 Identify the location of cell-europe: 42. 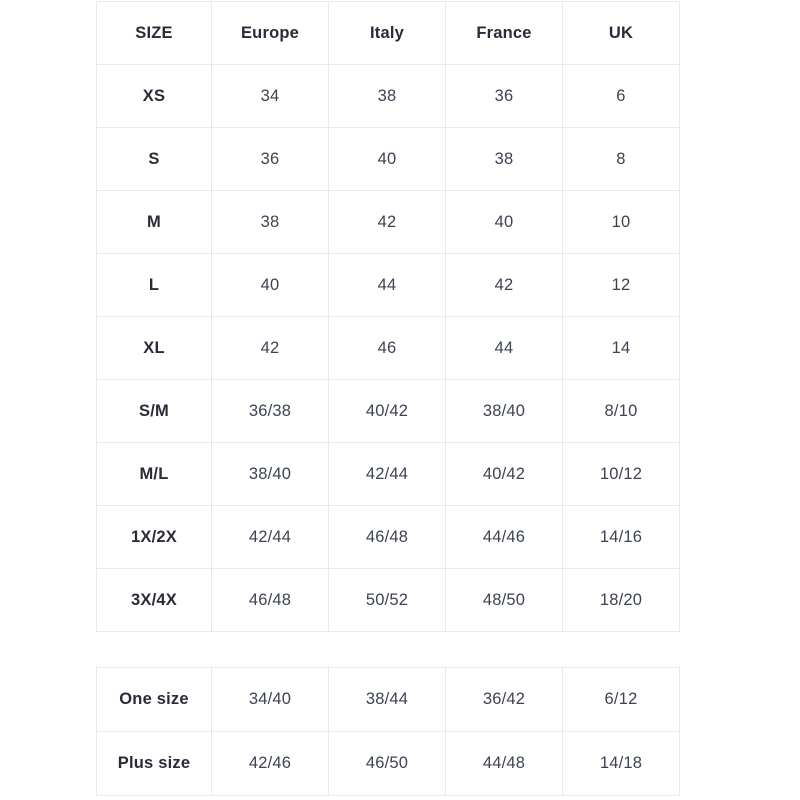
(270, 348).